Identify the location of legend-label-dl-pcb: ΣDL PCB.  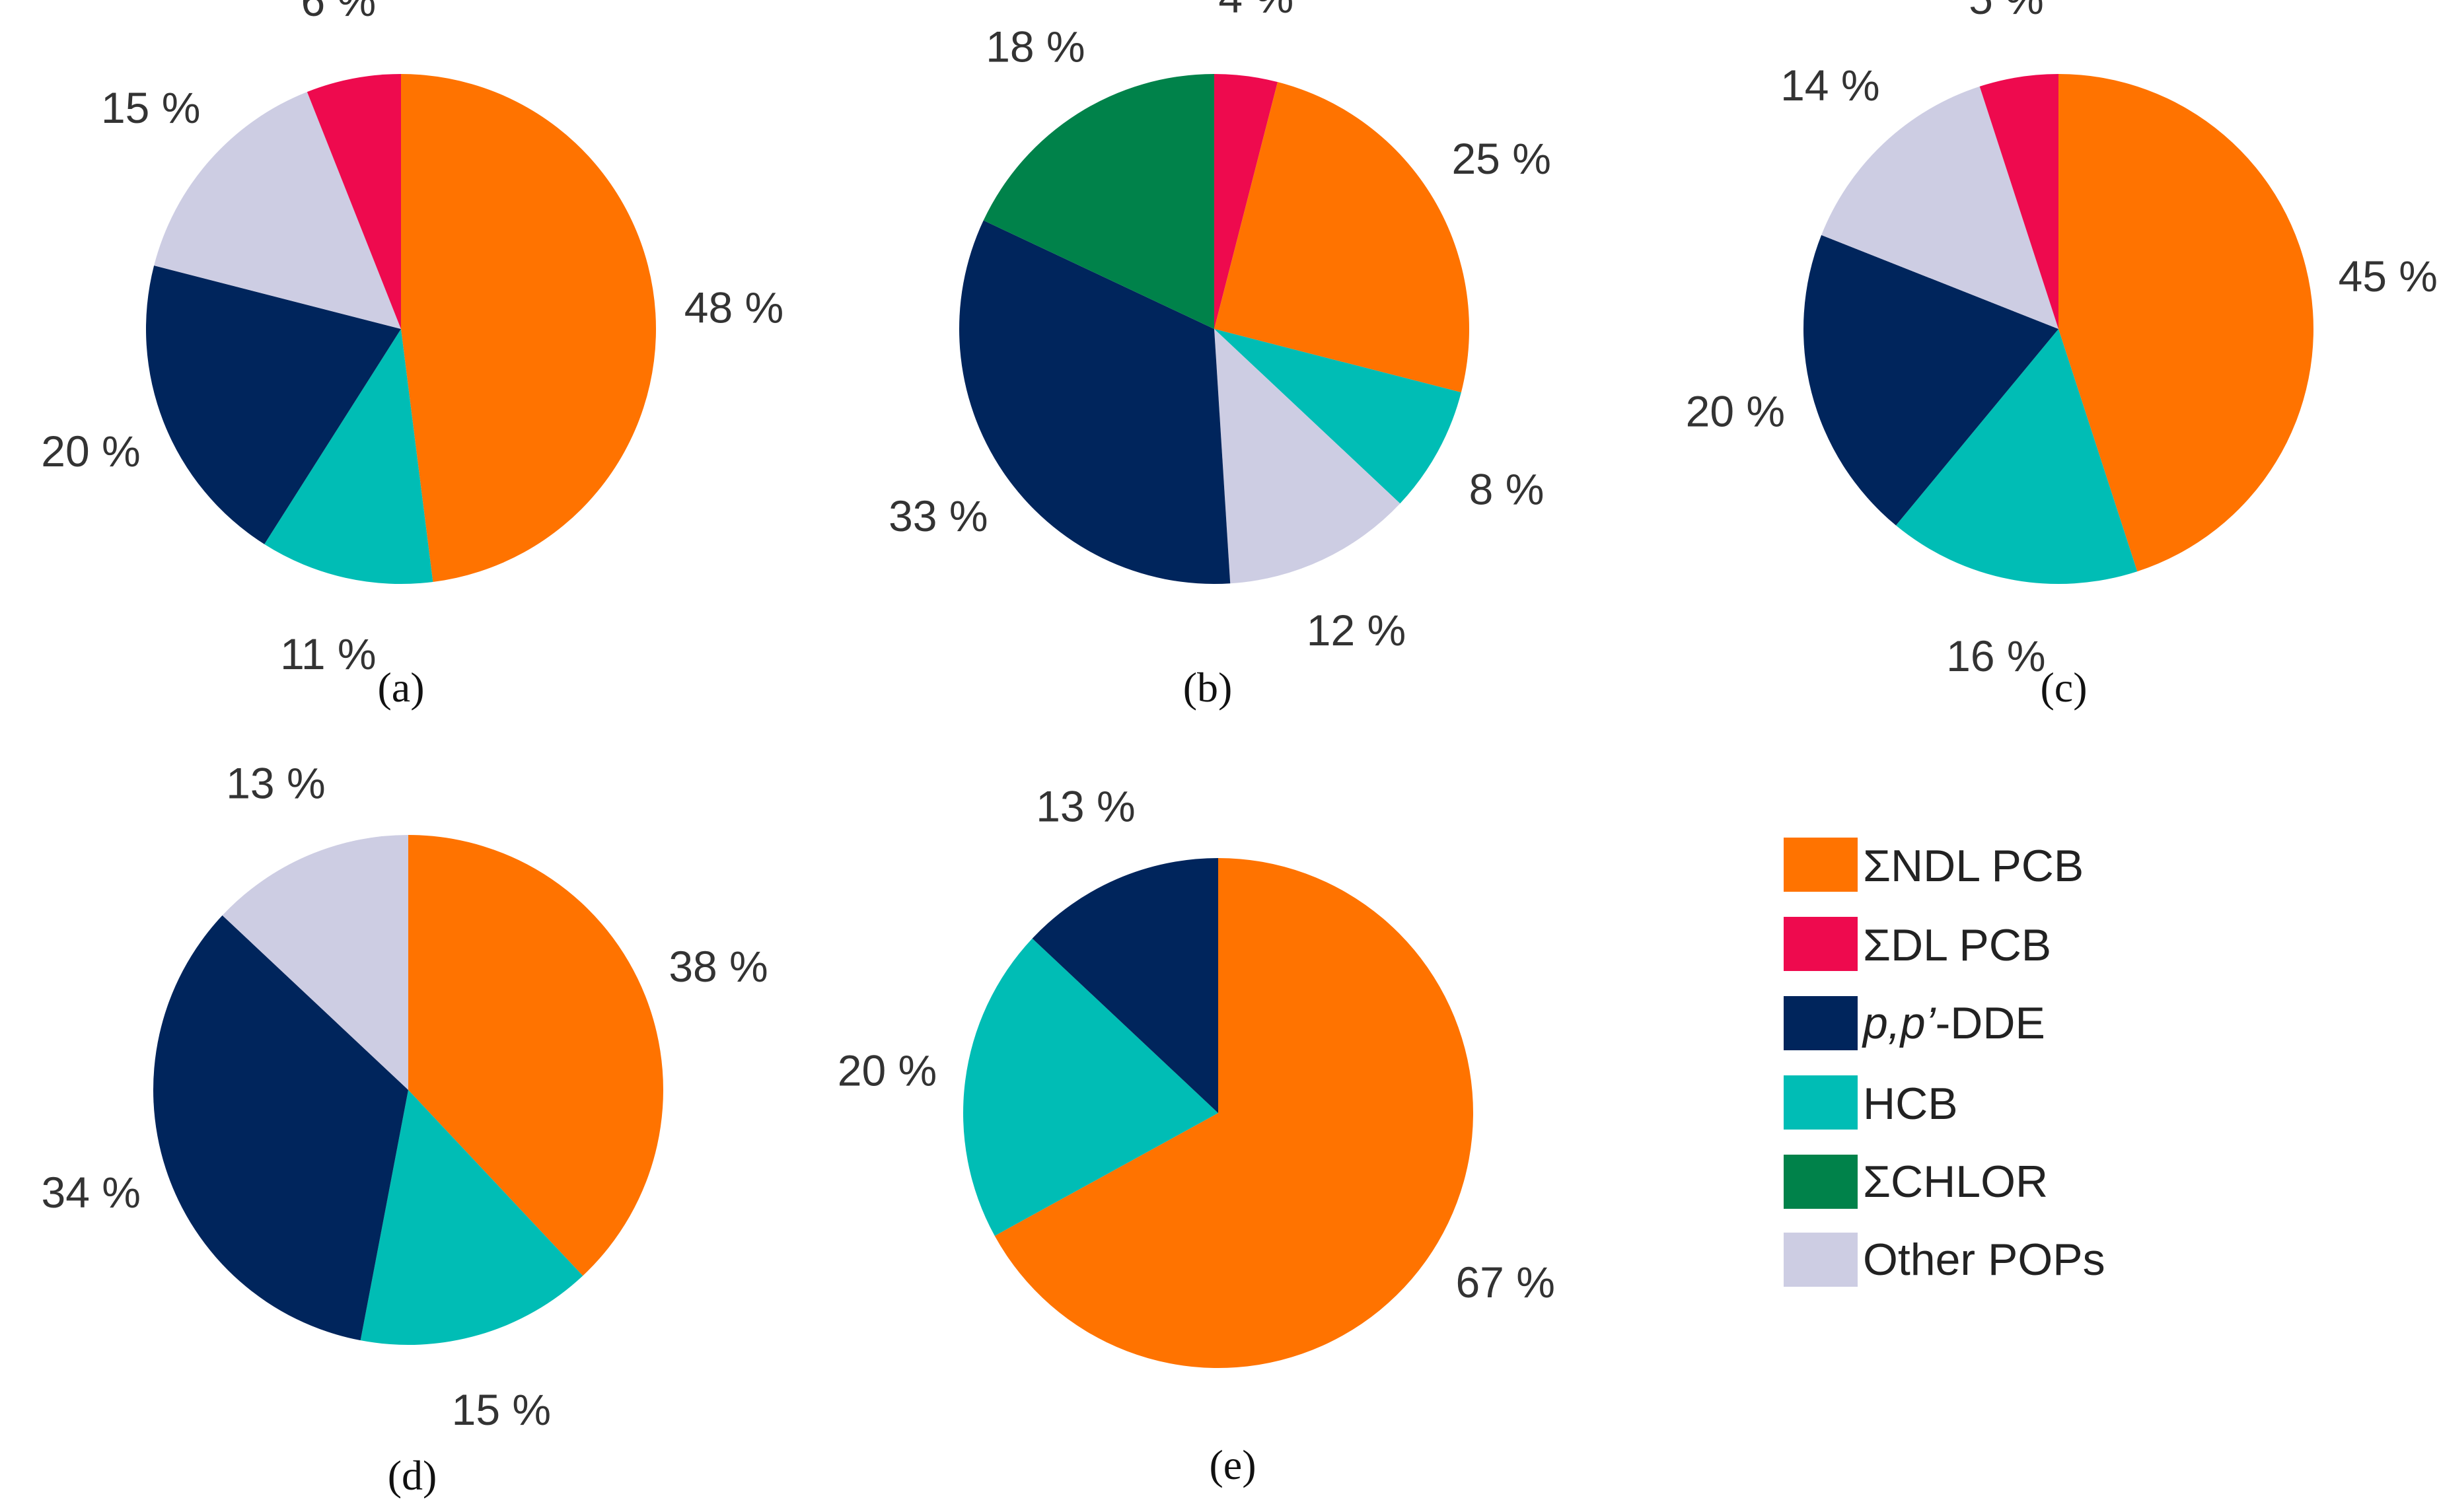
(1957, 945).